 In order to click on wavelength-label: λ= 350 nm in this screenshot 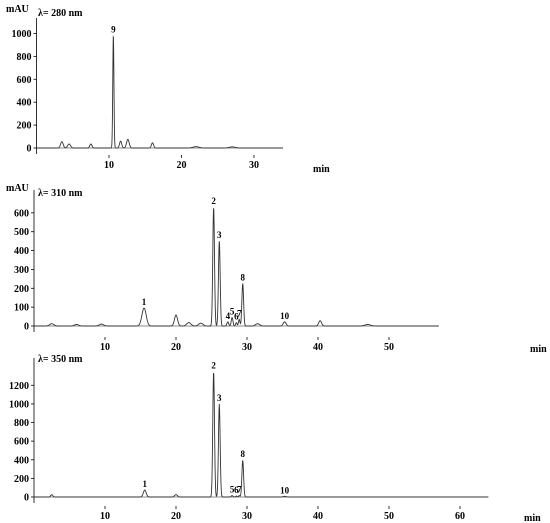, I will do `click(60, 359)`.